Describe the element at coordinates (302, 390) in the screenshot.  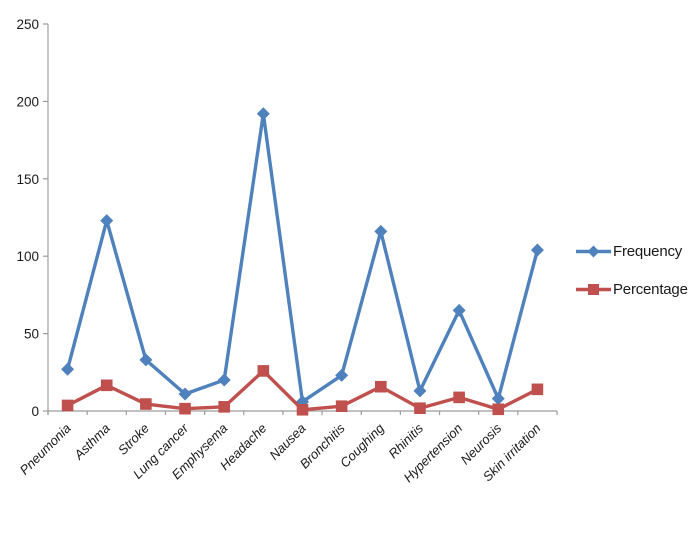
I see `percentage-series` at that location.